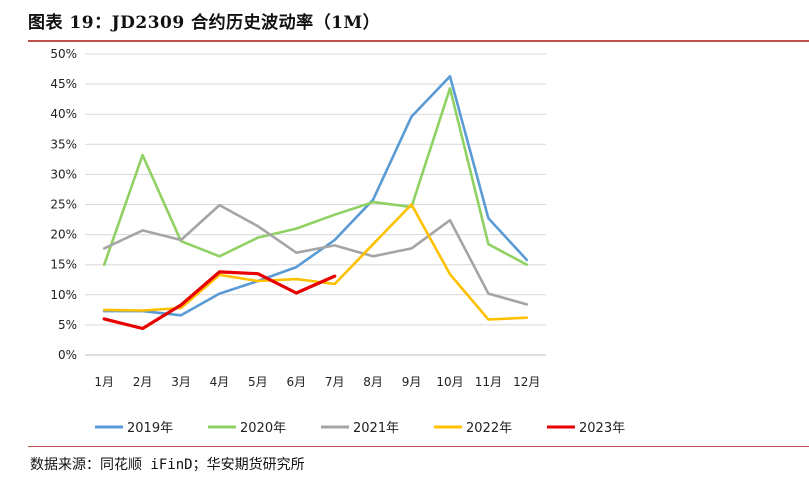  I want to click on source-rule, so click(418, 446).